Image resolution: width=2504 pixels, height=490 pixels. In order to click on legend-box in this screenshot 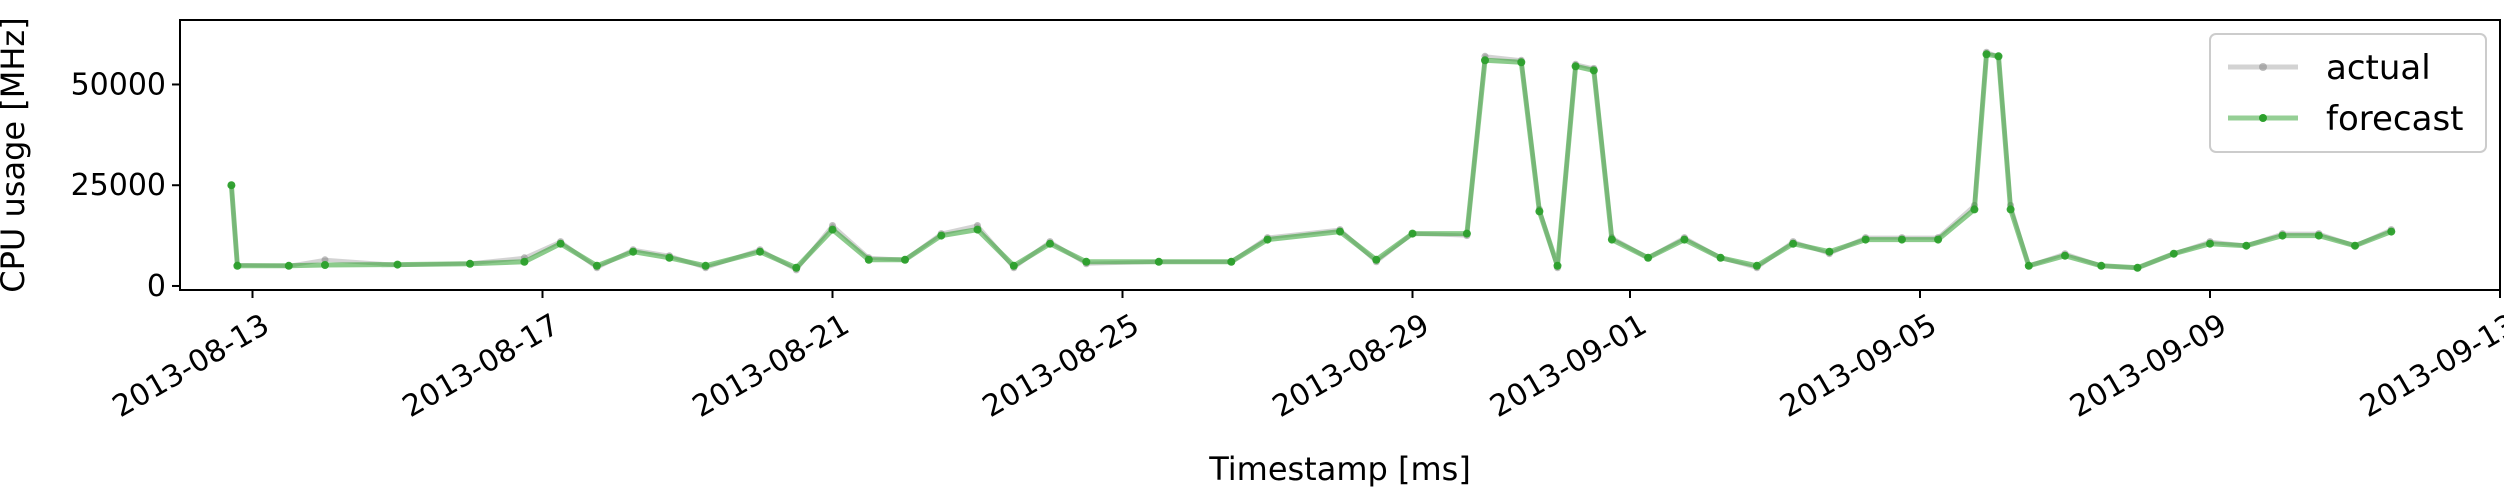, I will do `click(2348, 93)`.